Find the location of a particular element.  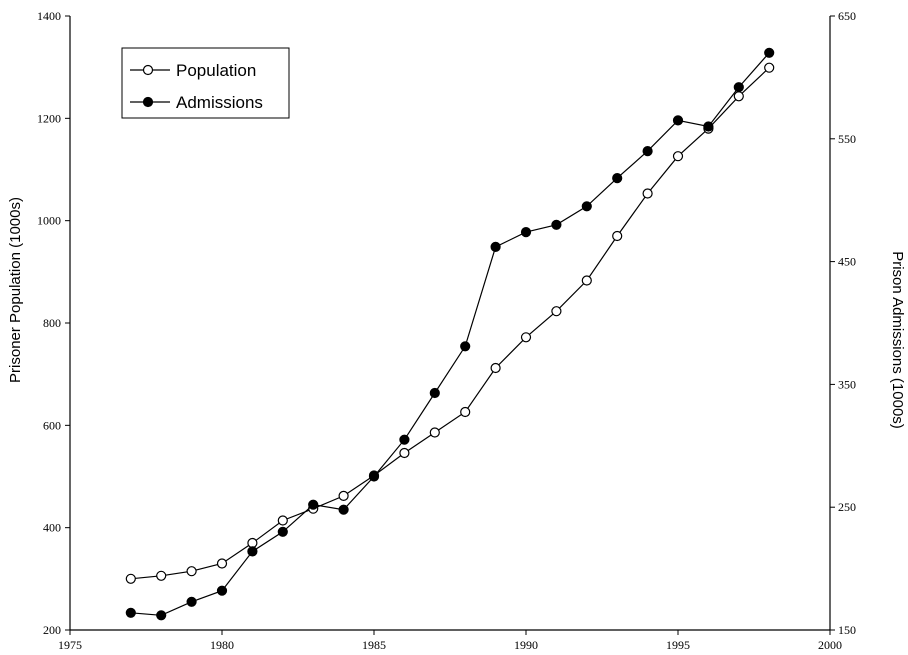

right-tick-label: 650 is located at coordinates (847, 16).